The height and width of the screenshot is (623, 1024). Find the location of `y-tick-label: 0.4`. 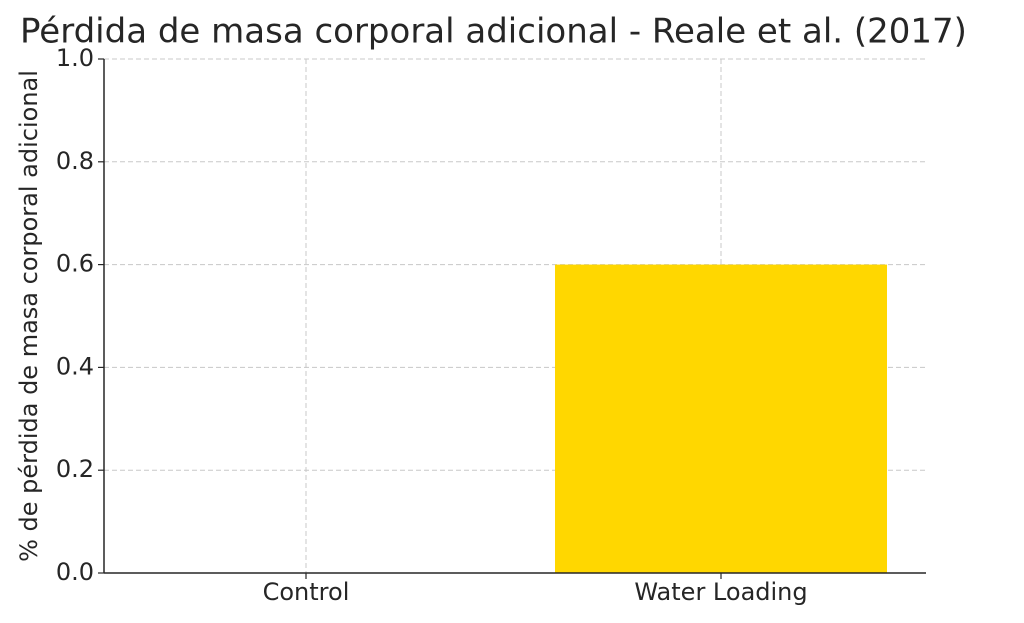

y-tick-label: 0.4 is located at coordinates (75, 366).